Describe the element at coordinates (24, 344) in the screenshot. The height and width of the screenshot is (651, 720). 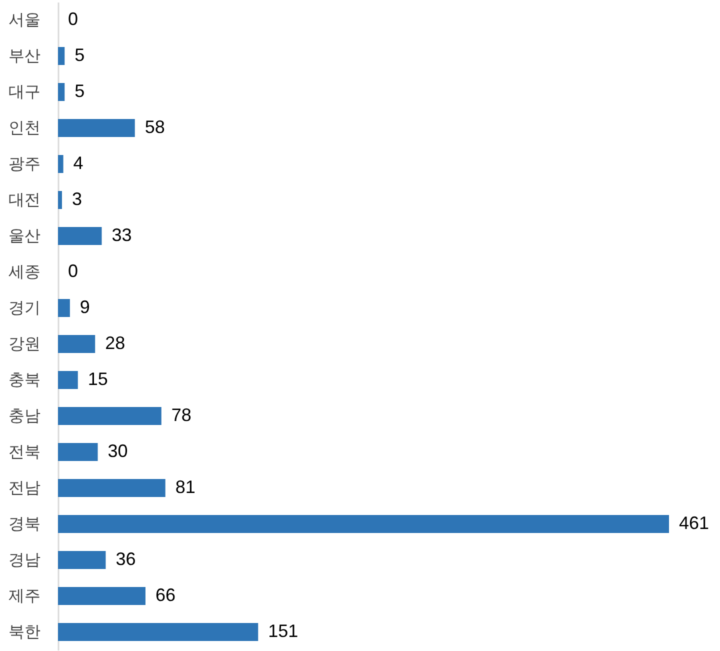
I see `y-tick-label: 강원` at that location.